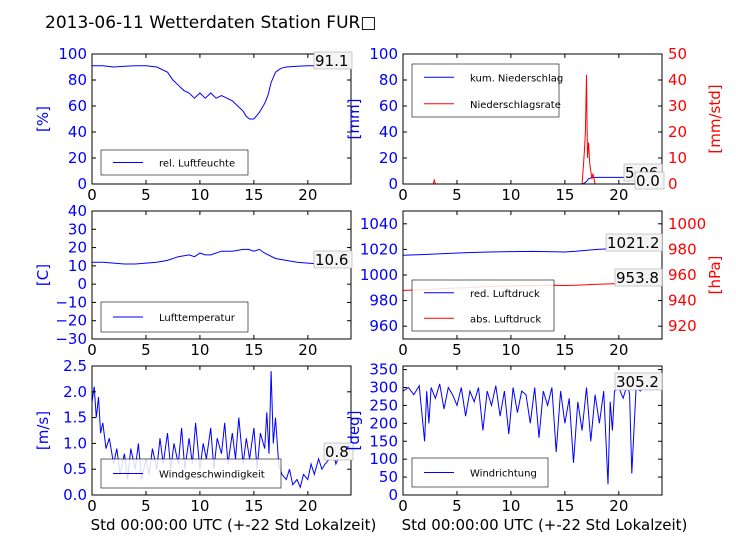 The width and height of the screenshot is (736, 552). What do you see at coordinates (715, 275) in the screenshot?
I see `y2-axis-label-pressure: [hPa]` at bounding box center [715, 275].